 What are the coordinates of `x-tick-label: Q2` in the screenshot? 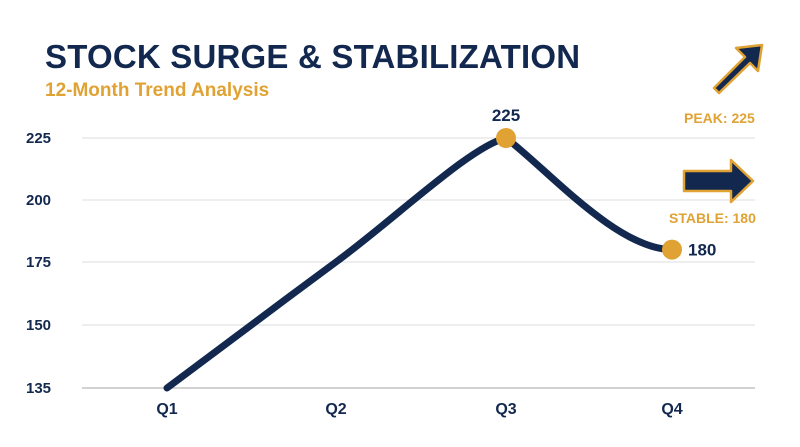 It's located at (335, 409).